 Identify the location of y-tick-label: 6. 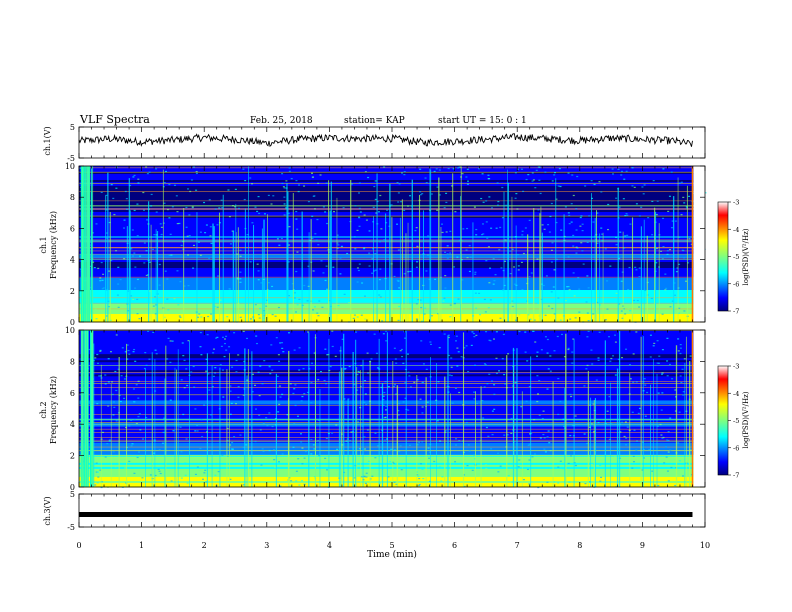
(72, 228).